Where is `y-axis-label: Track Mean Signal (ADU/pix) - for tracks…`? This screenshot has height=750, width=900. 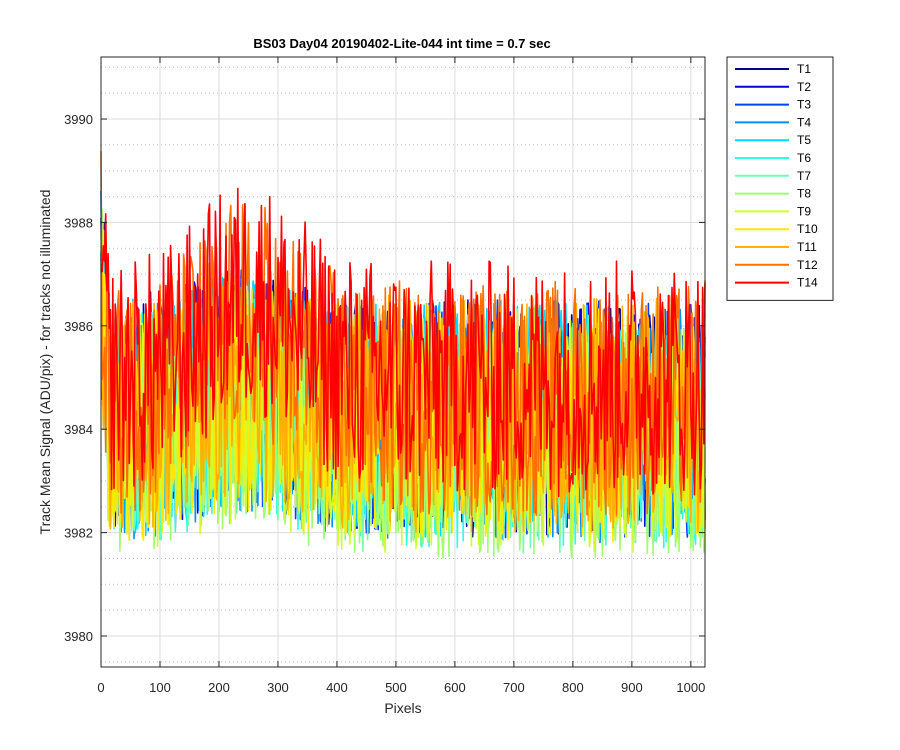
y-axis-label: Track Mean Signal (ADU/pix) - for tracks… is located at coordinates (45, 362).